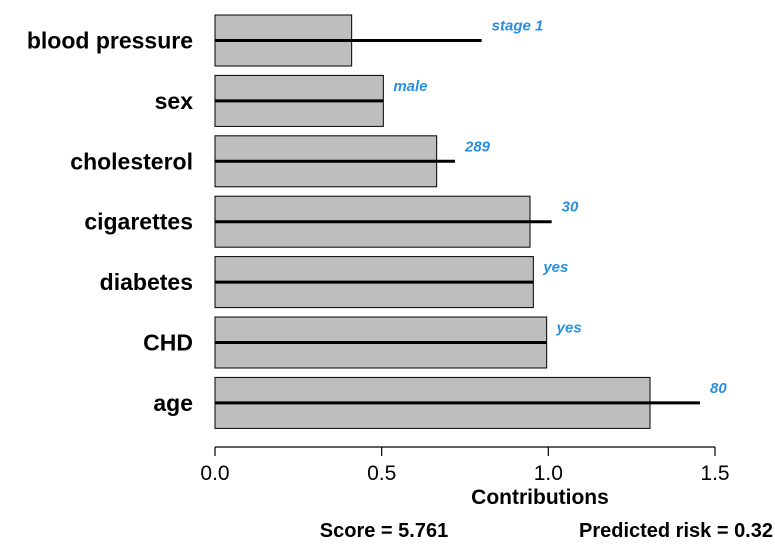  Describe the element at coordinates (555, 267) in the screenshot. I see `value-label-diabetes: yes` at that location.